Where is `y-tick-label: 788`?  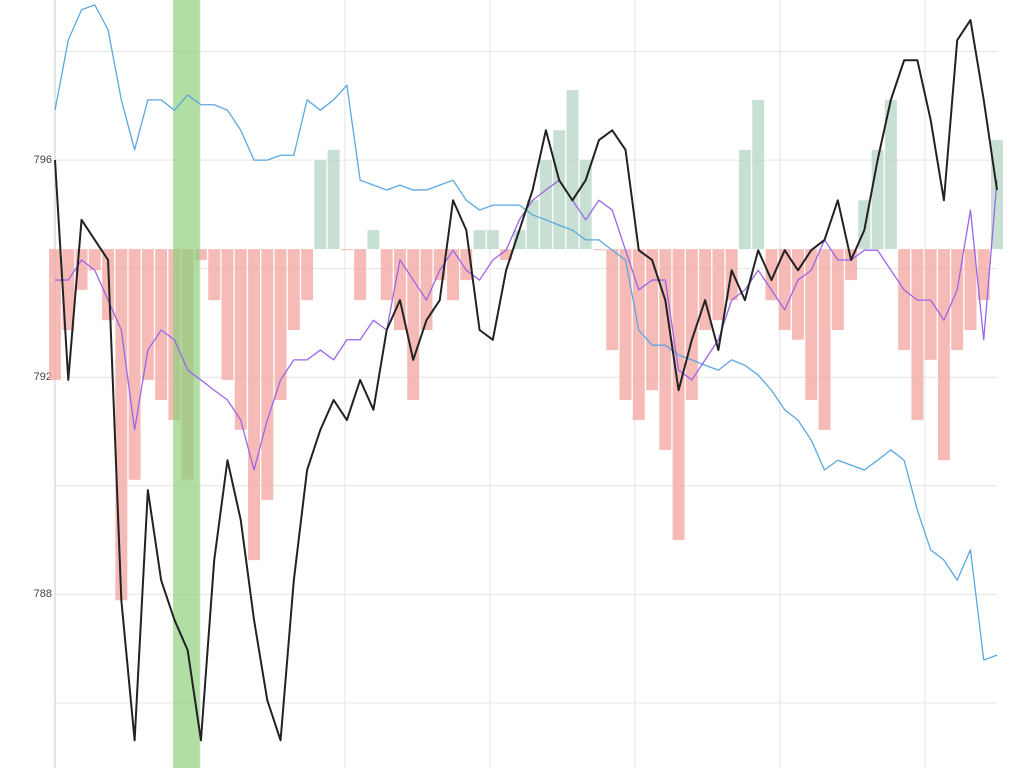
y-tick-label: 788 is located at coordinates (43, 594).